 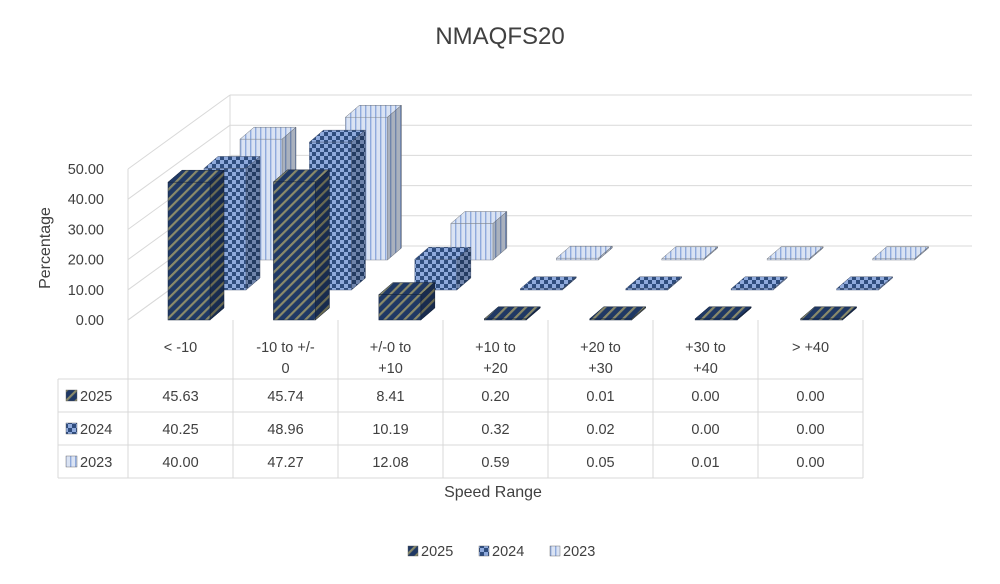 I want to click on data-label: 0.02, so click(x=600, y=430).